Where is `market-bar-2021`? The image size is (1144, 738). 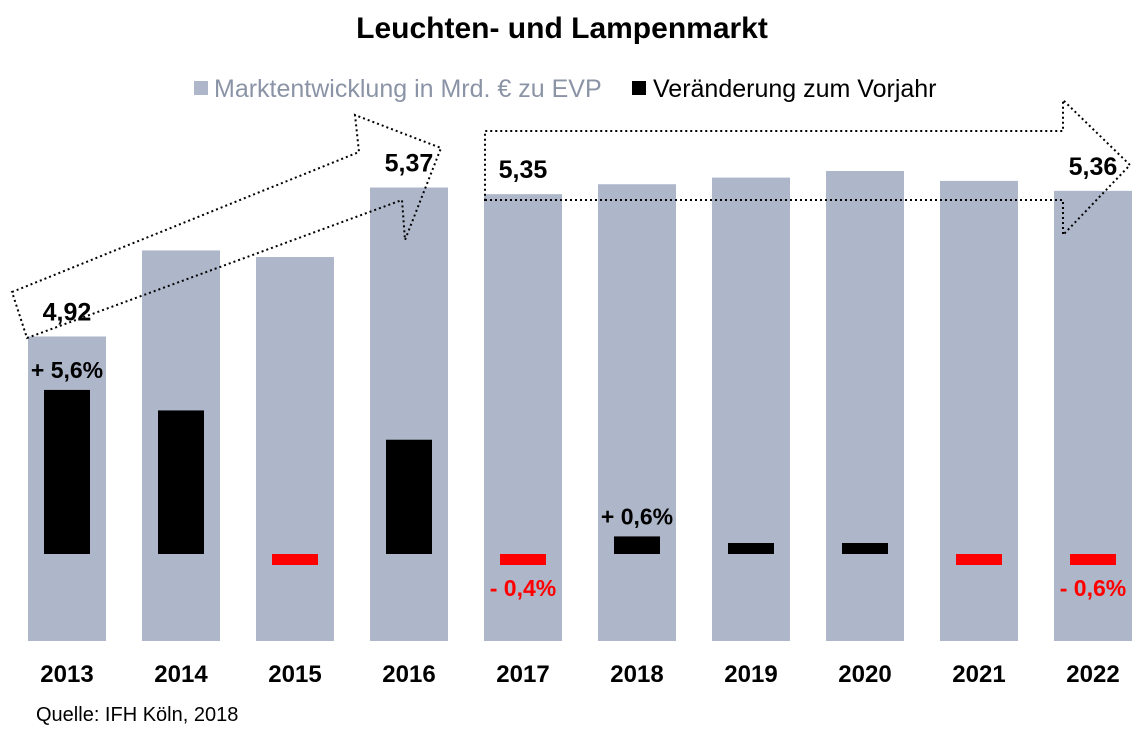 market-bar-2021 is located at coordinates (979, 410).